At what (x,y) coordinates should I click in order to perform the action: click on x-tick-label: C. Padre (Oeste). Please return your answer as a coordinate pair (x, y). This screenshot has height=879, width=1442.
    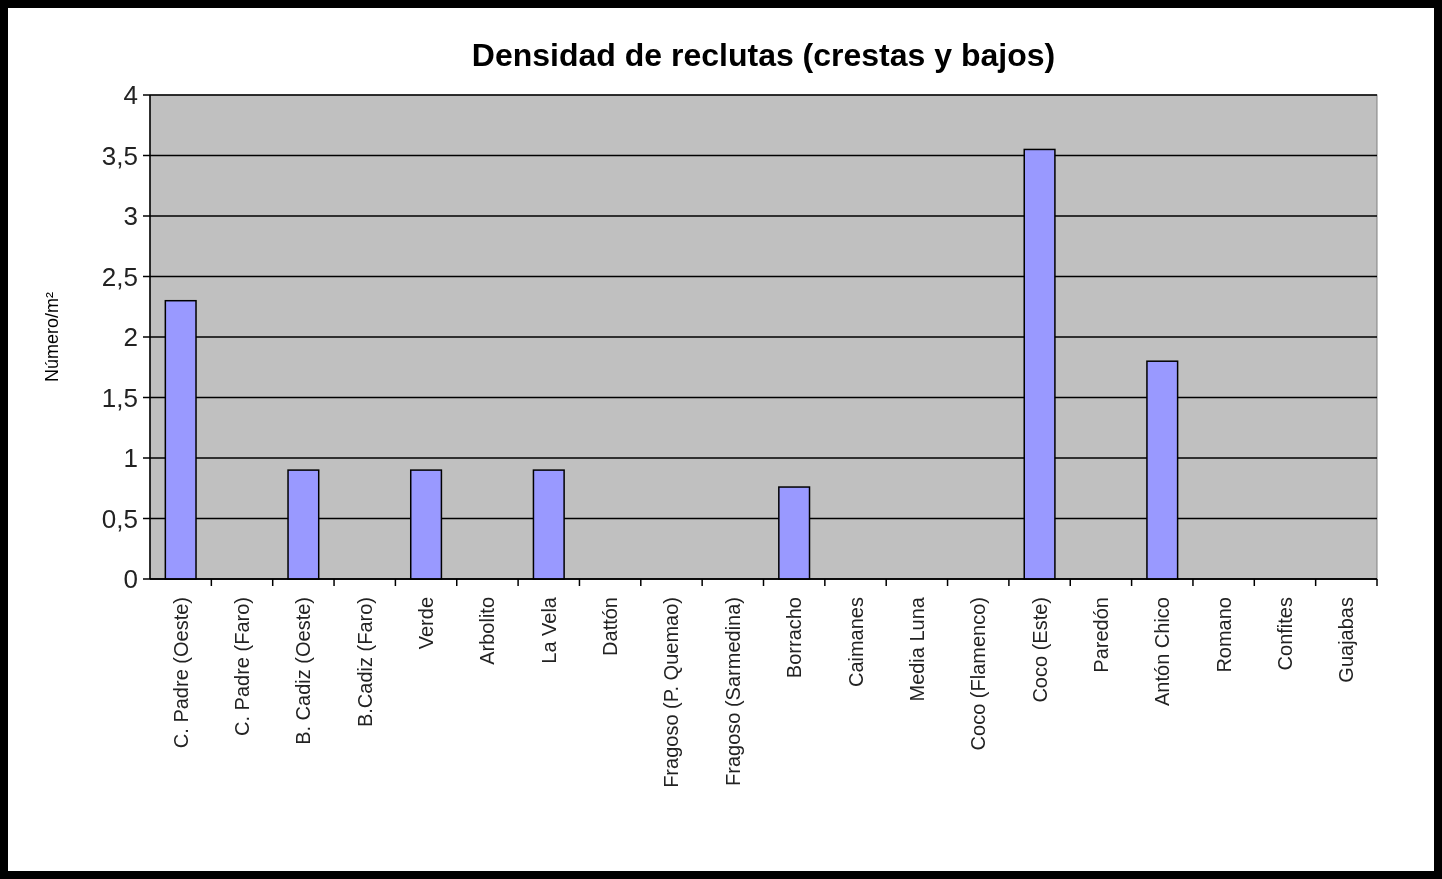
    Looking at the image, I should click on (180, 673).